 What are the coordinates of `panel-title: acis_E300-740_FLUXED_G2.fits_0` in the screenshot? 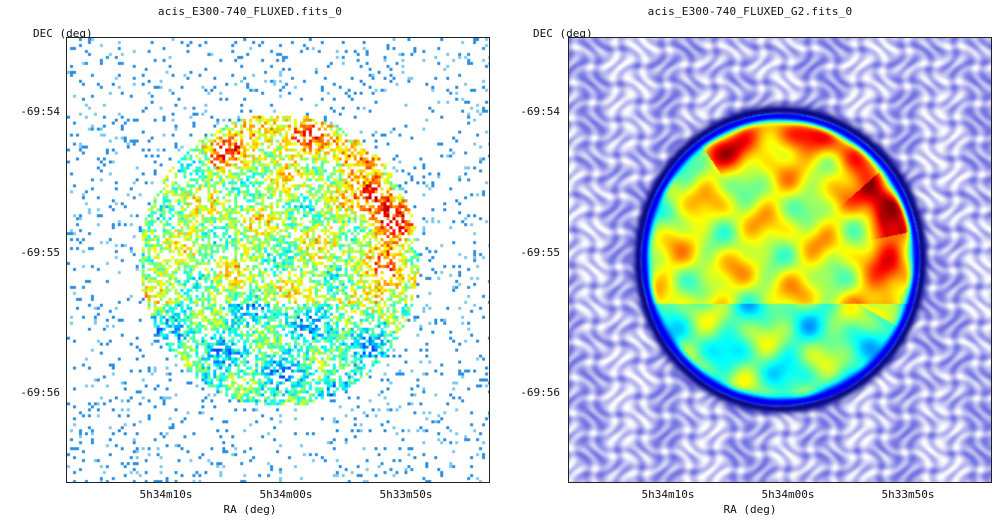 It's located at (750, 11).